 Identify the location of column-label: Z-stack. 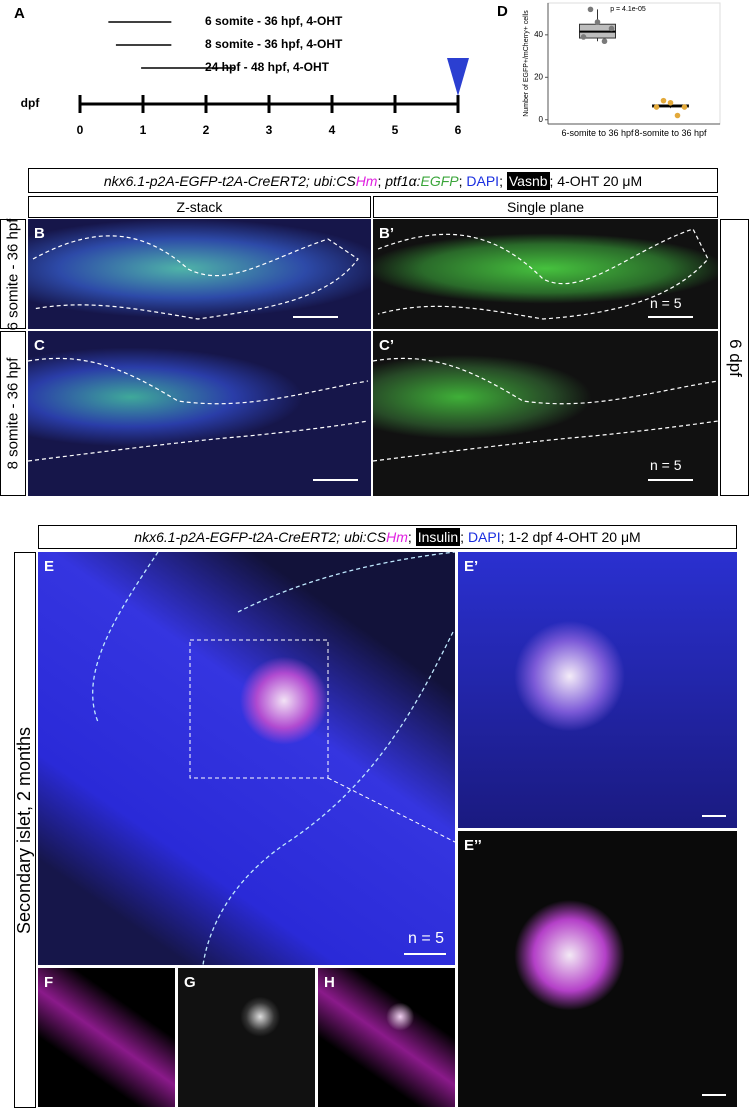
(199, 207).